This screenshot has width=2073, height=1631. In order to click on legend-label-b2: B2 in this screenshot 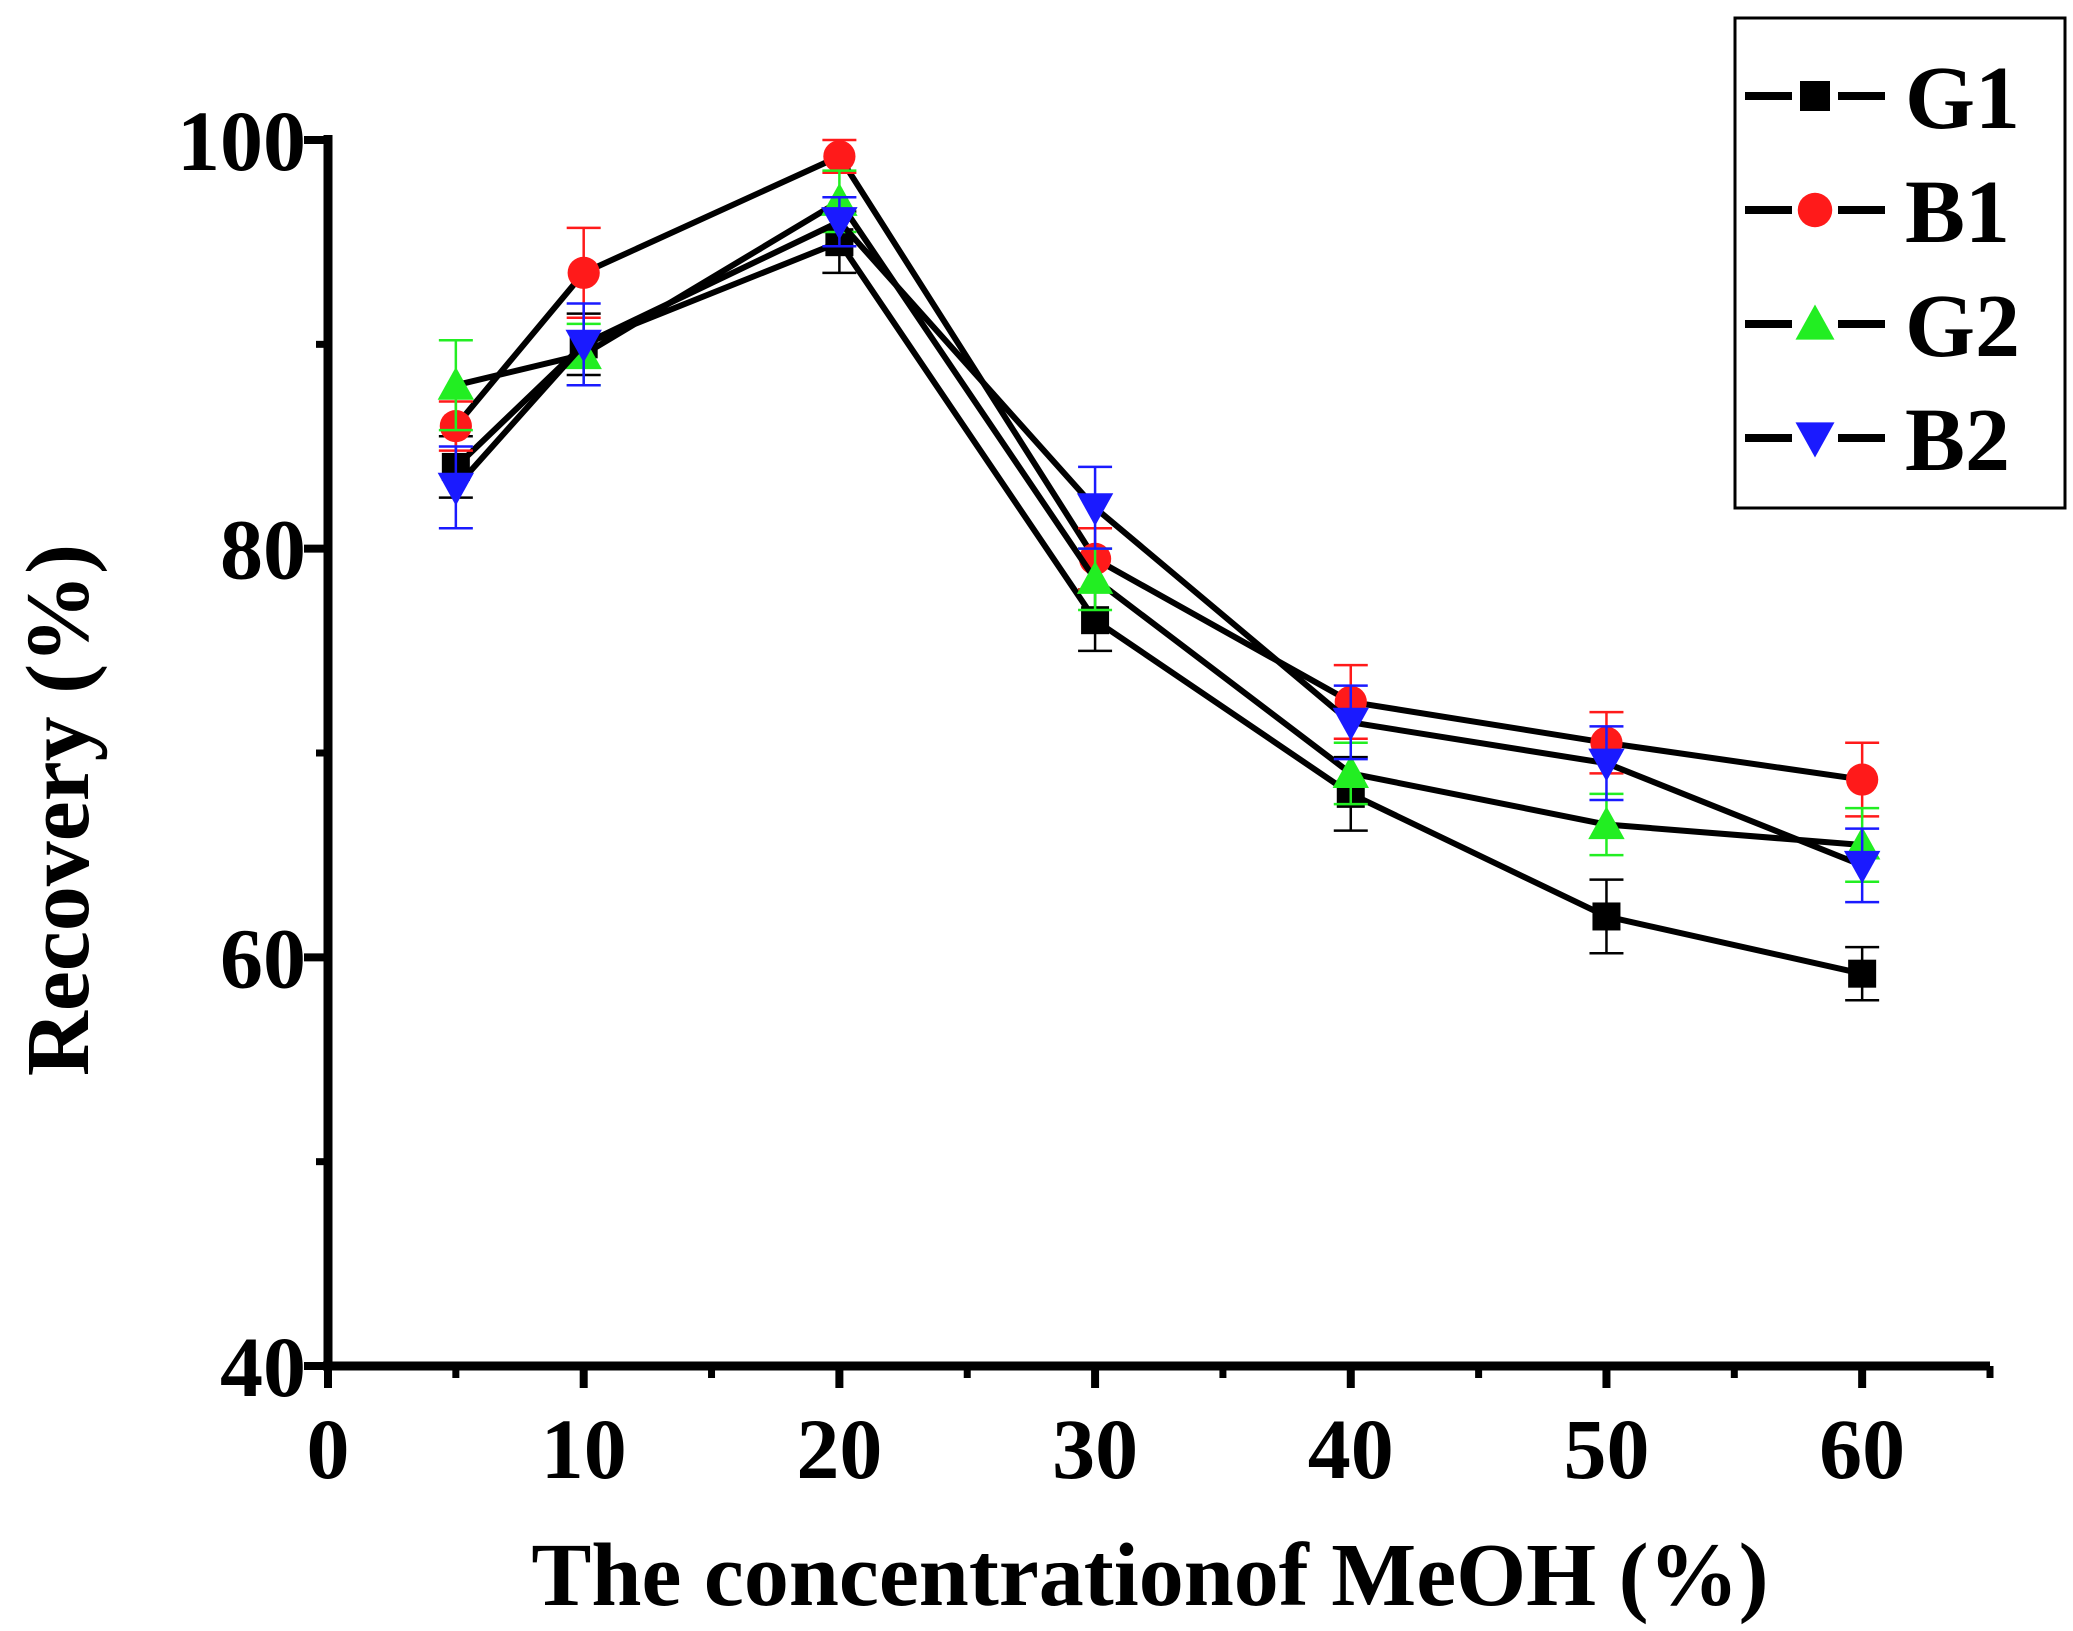, I will do `click(1957, 440)`.